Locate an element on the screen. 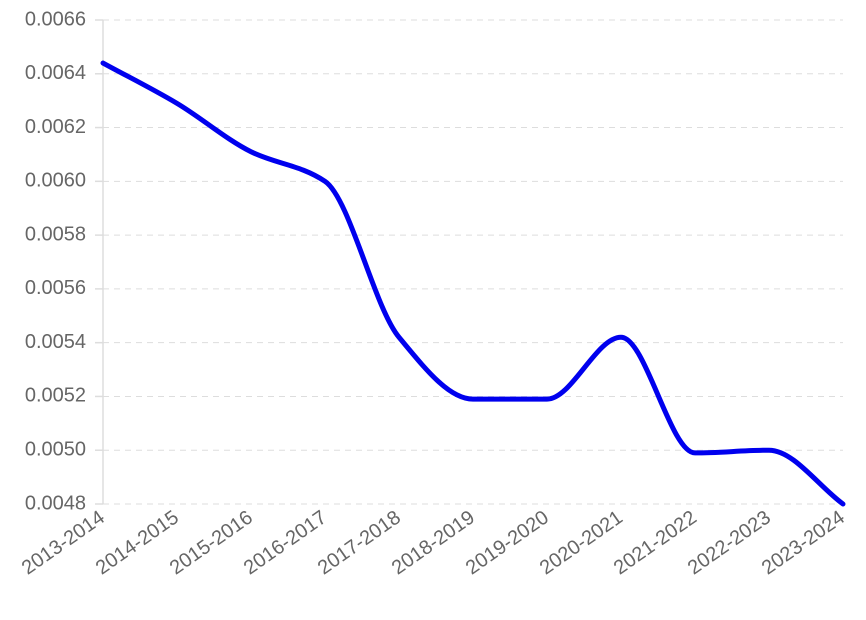 Image resolution: width=866 pixels, height=620 pixels. y-tick-label: 0.0048 is located at coordinates (55, 503).